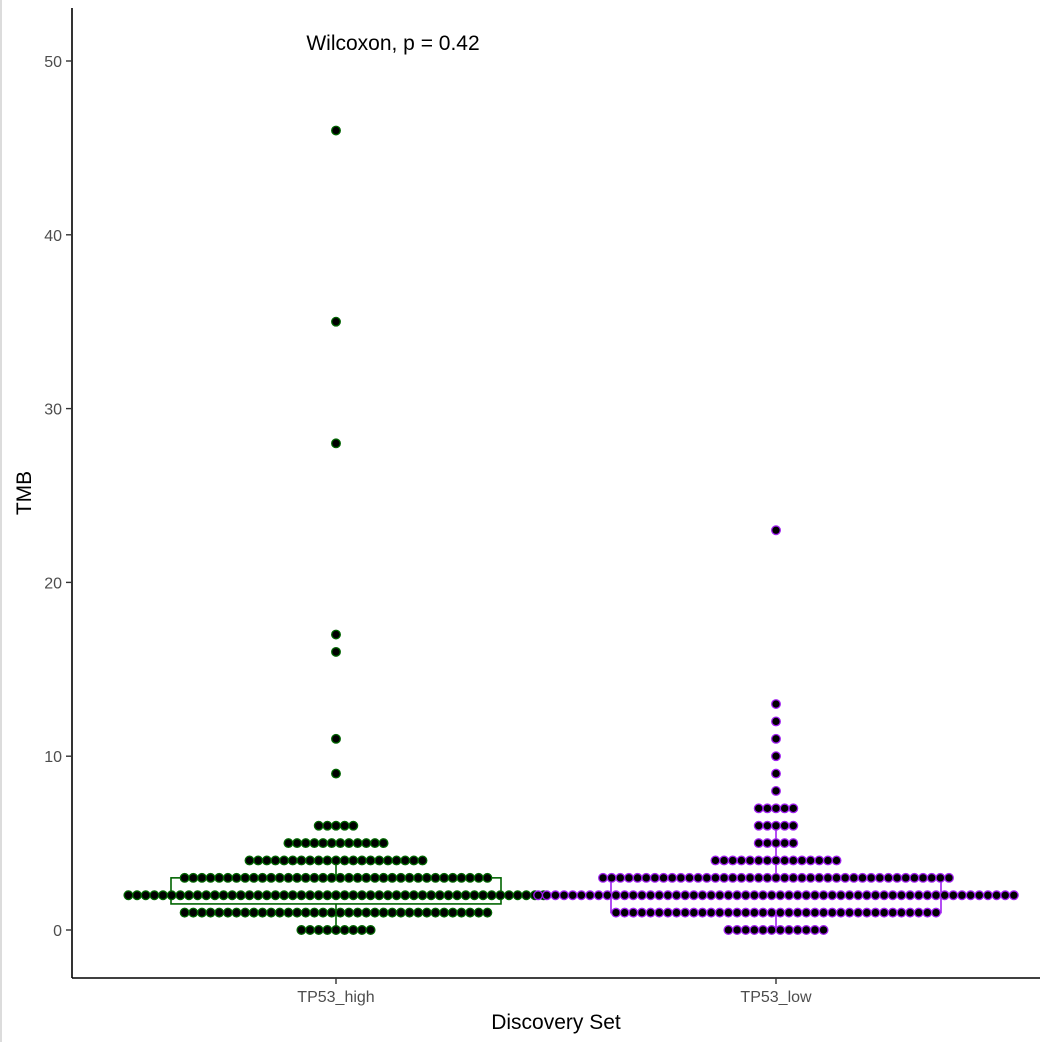  What do you see at coordinates (776, 997) in the screenshot?
I see `x-tick-label: TP53_low` at bounding box center [776, 997].